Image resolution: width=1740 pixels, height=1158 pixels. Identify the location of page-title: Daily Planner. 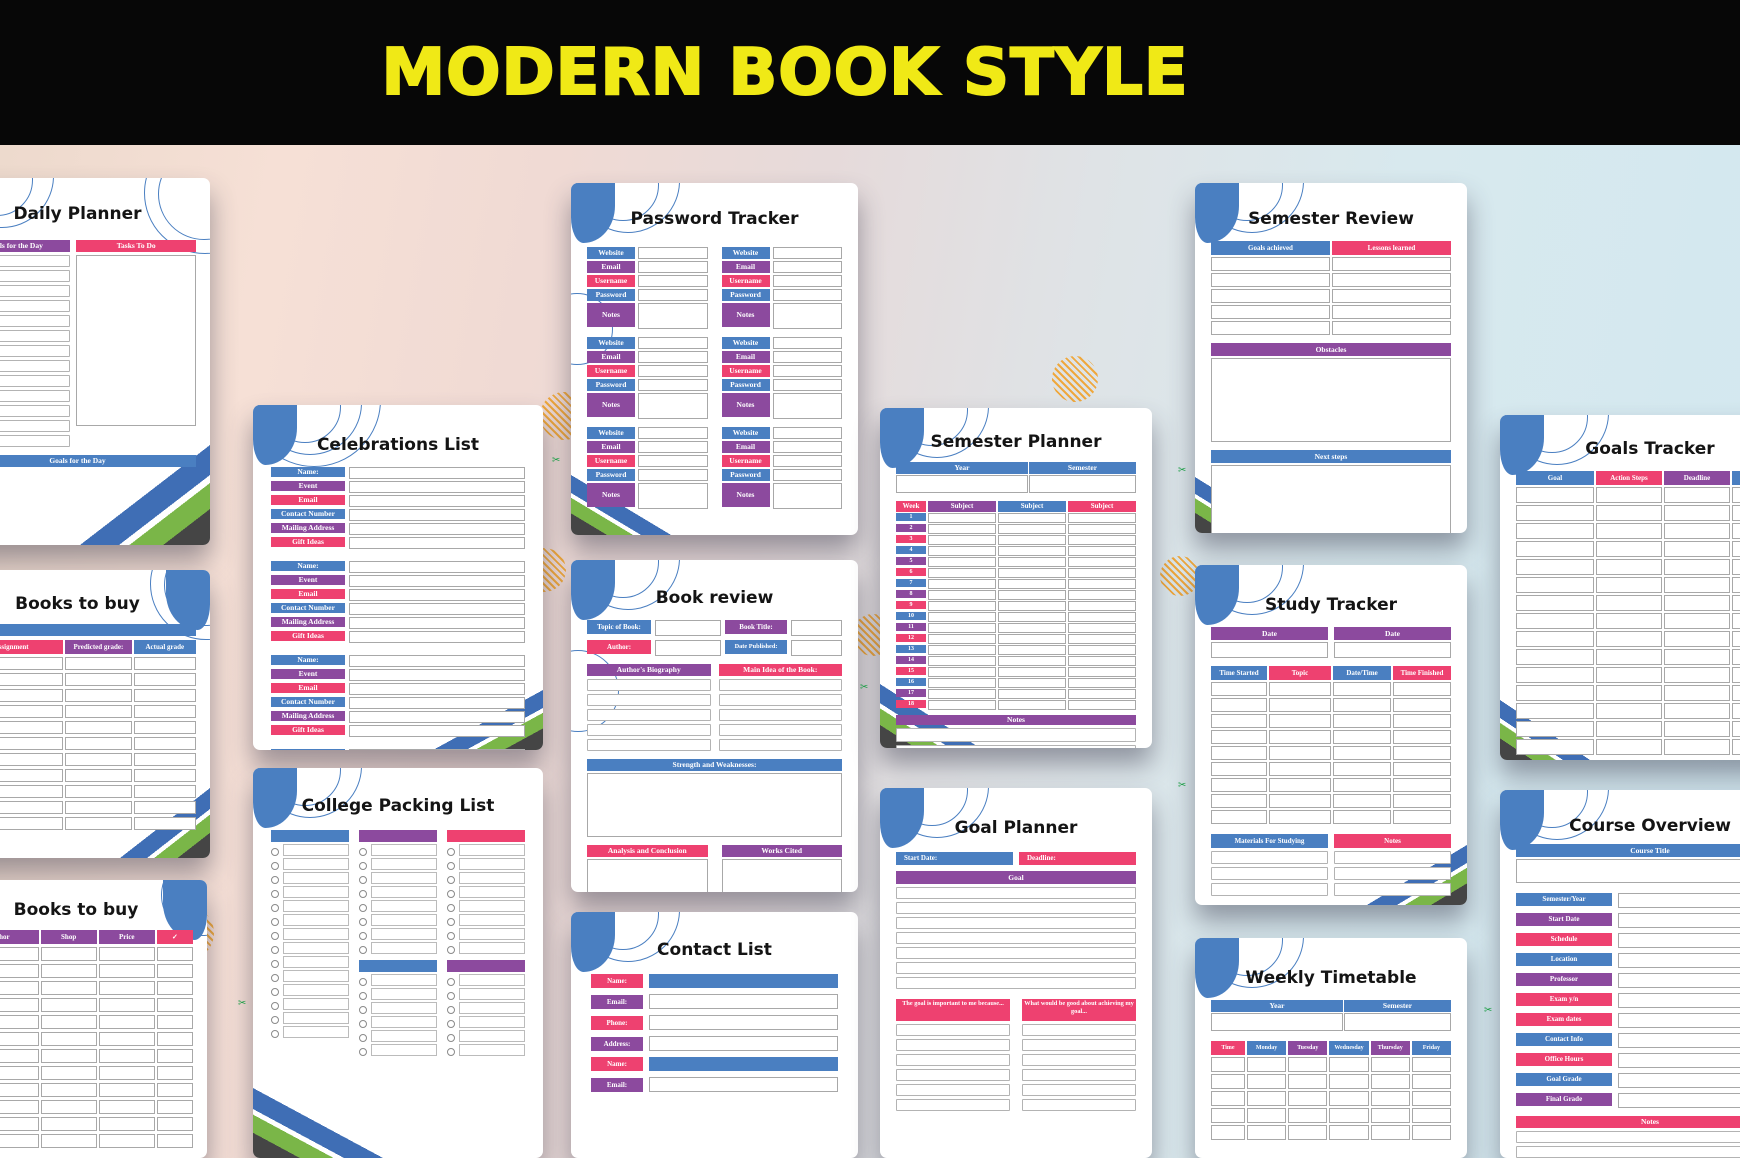
(77, 214).